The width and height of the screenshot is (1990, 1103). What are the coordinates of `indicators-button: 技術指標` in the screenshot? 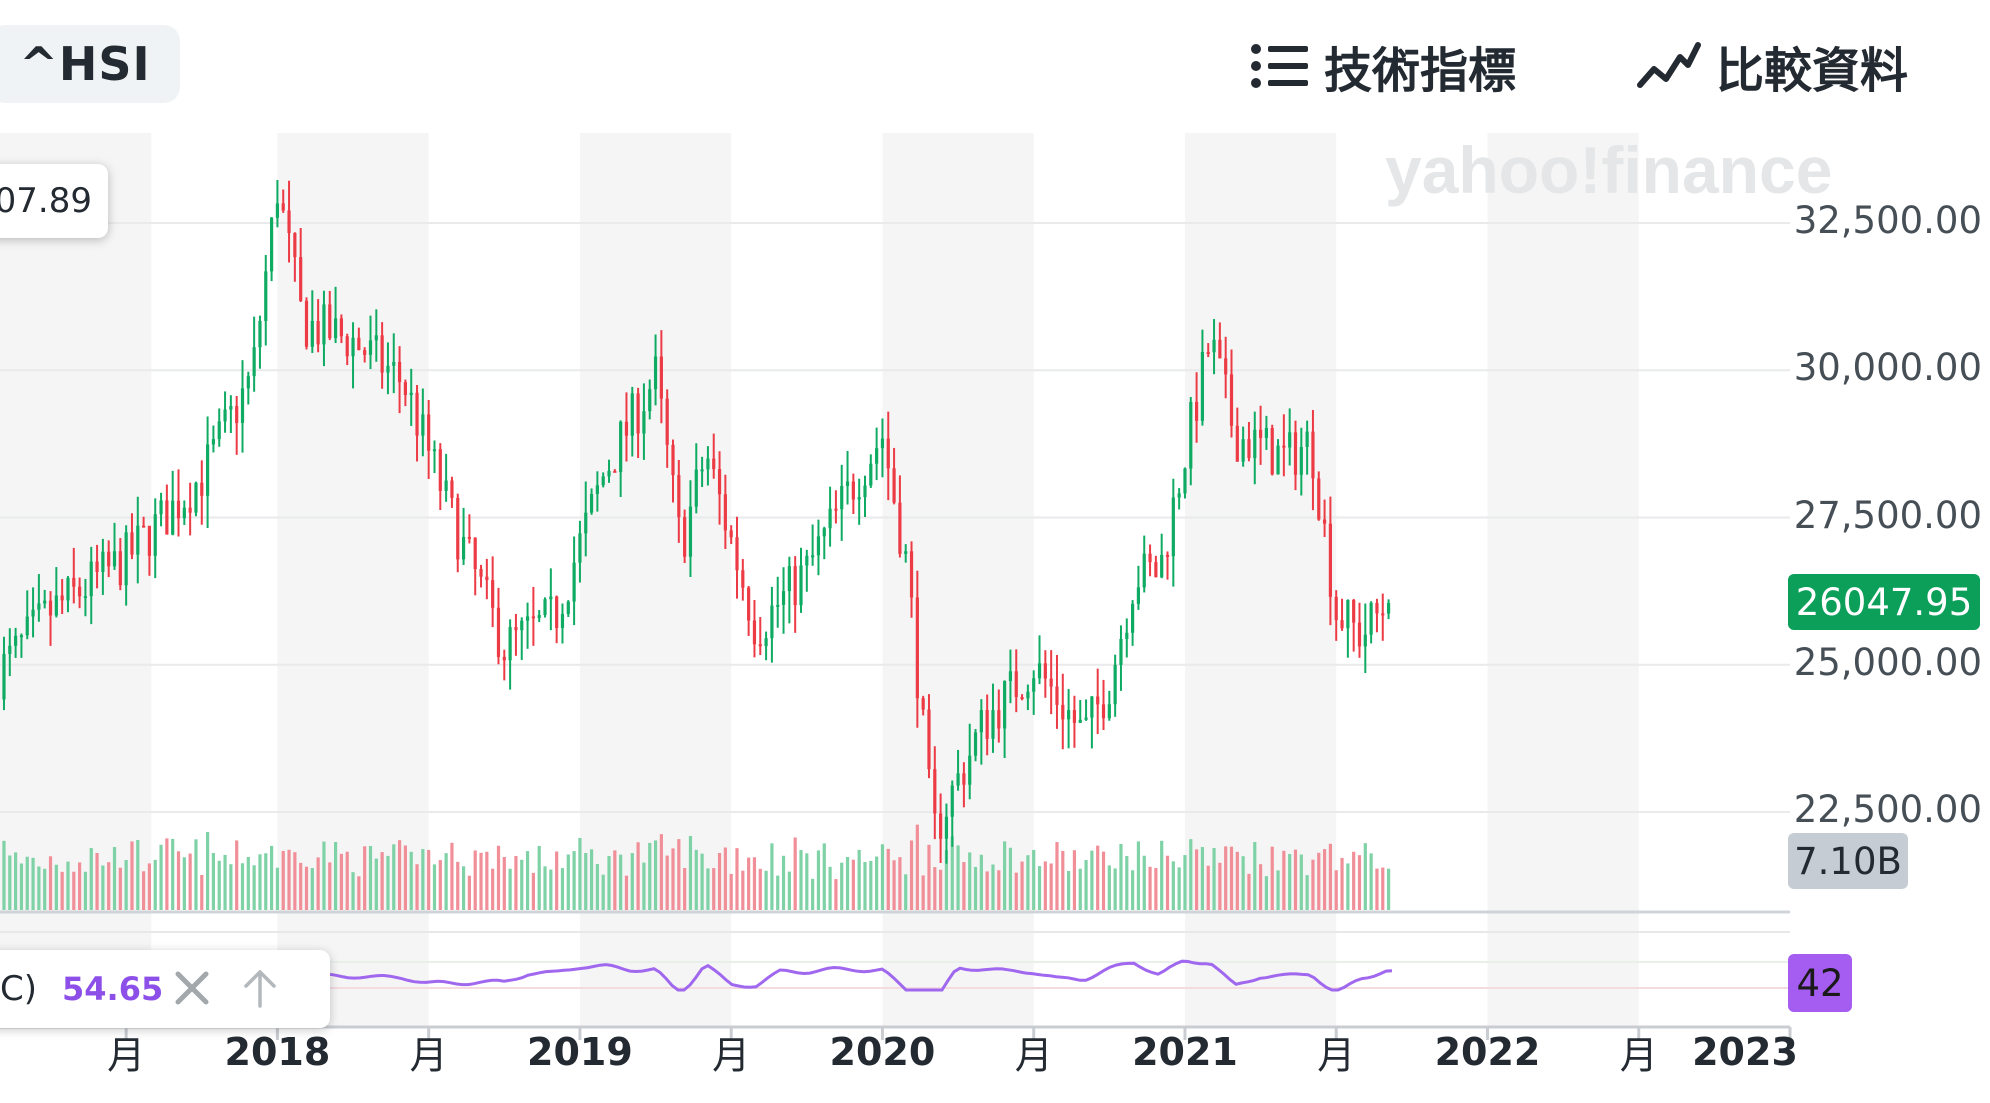 It's located at (1383, 66).